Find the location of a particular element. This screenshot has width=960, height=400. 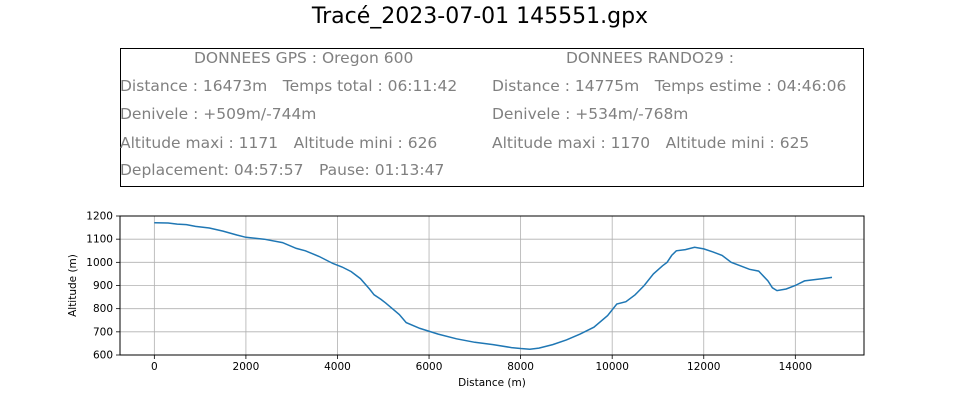

y-tick-label: 700 is located at coordinates (103, 332).